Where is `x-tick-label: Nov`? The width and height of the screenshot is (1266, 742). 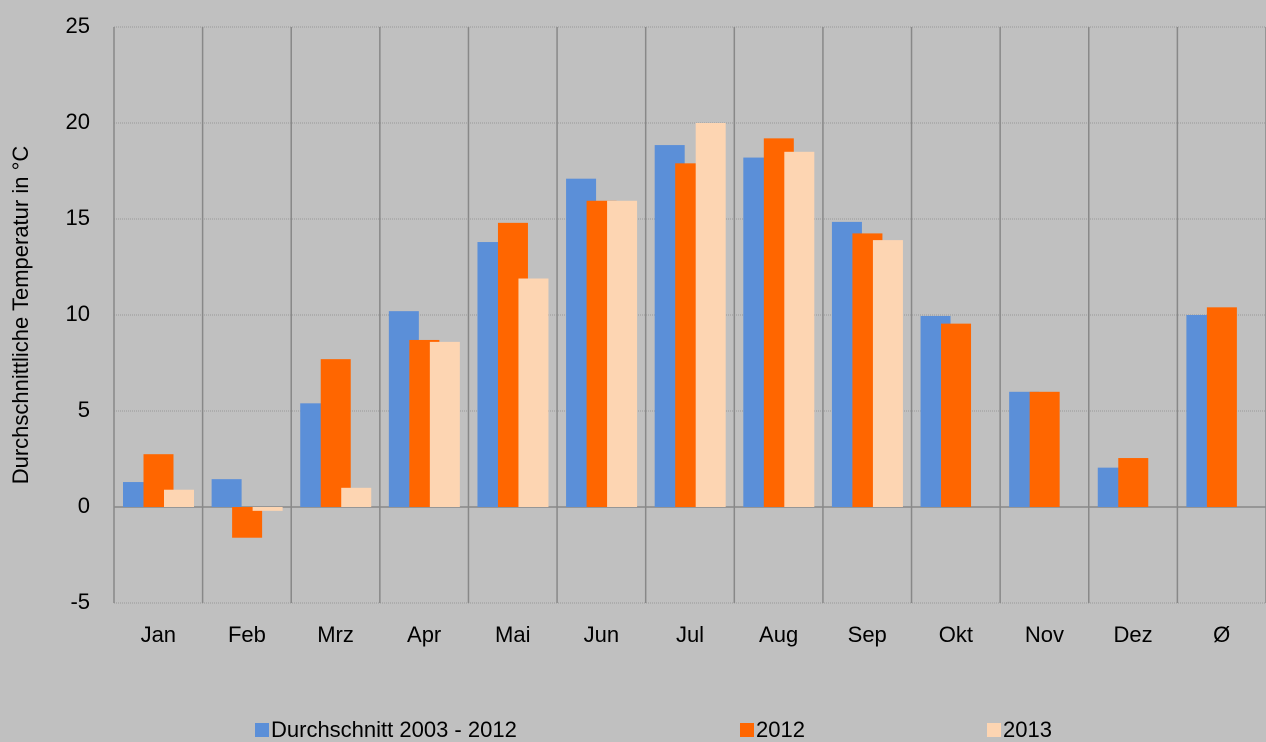 x-tick-label: Nov is located at coordinates (1044, 634).